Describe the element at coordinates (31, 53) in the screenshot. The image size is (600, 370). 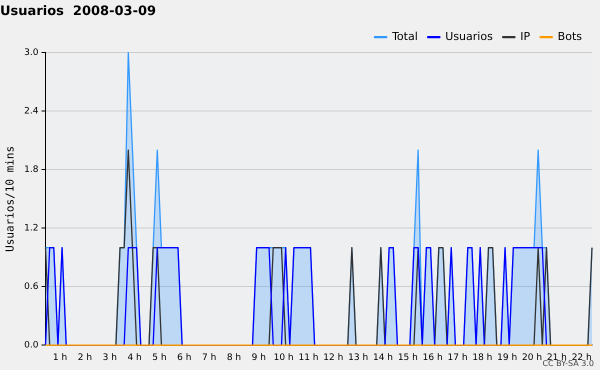
I see `y-tick-label: 3.0` at that location.